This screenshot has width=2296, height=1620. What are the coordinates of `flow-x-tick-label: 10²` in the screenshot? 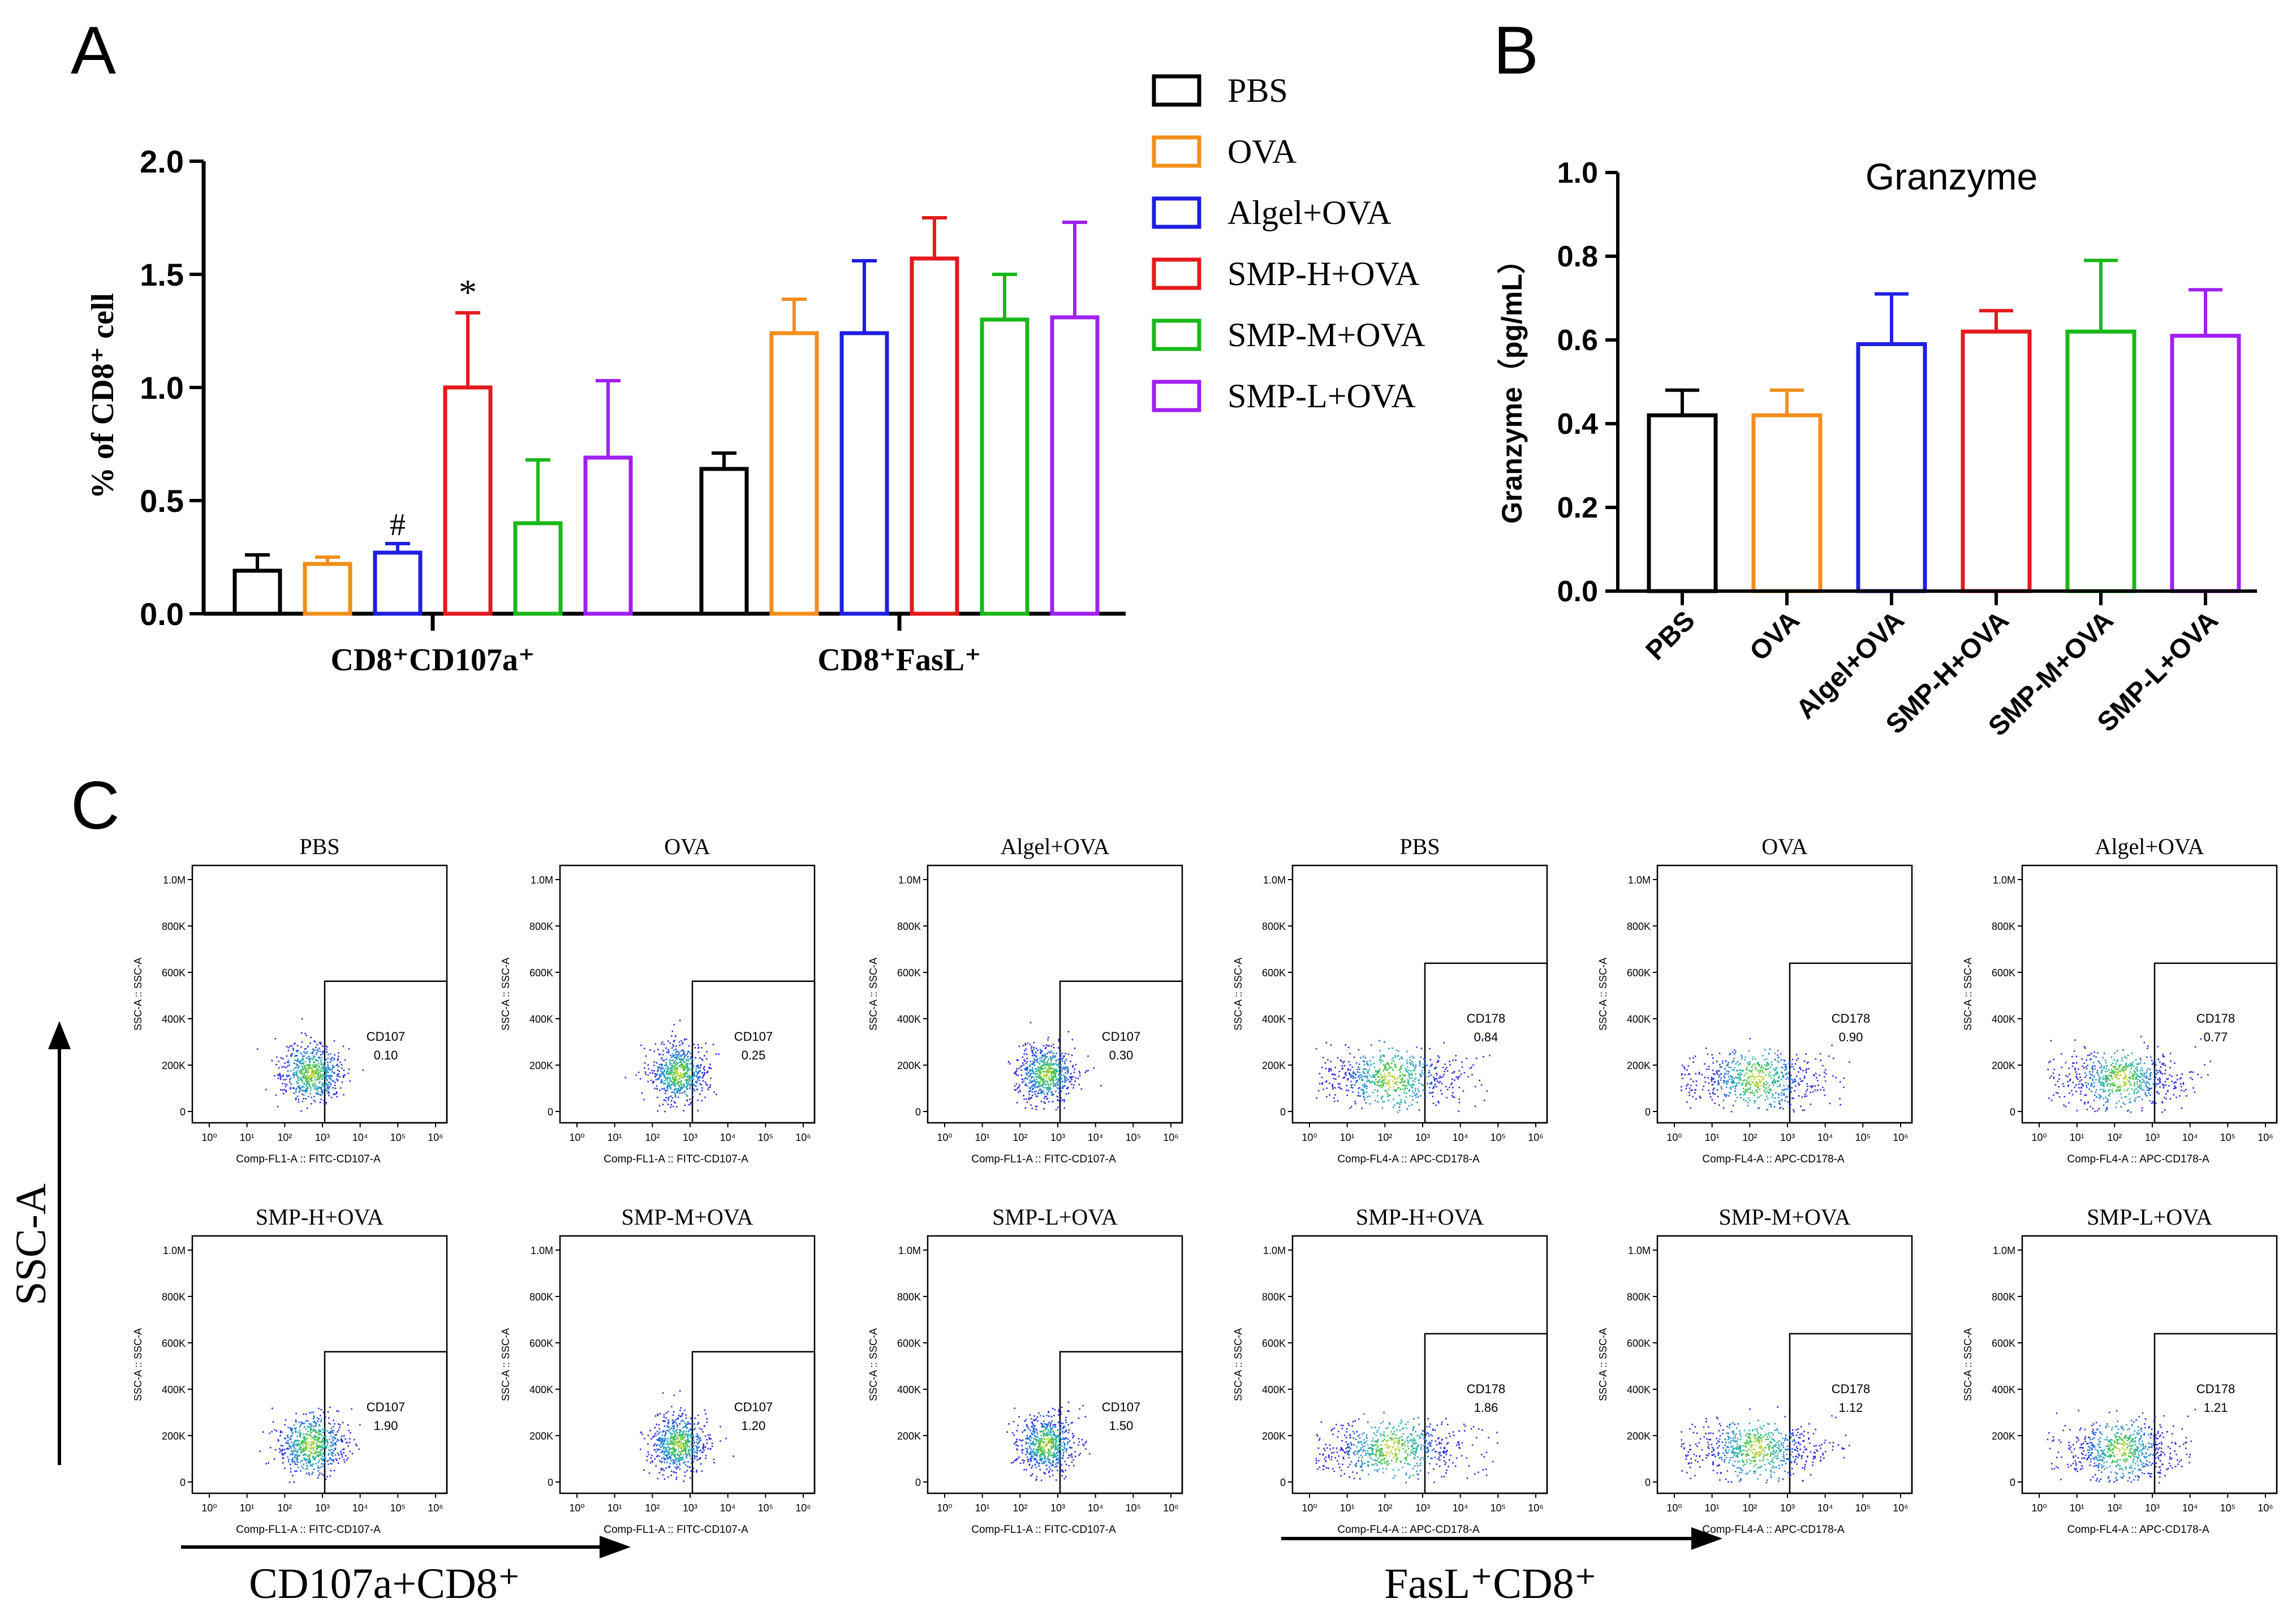 It's located at (1020, 1138).